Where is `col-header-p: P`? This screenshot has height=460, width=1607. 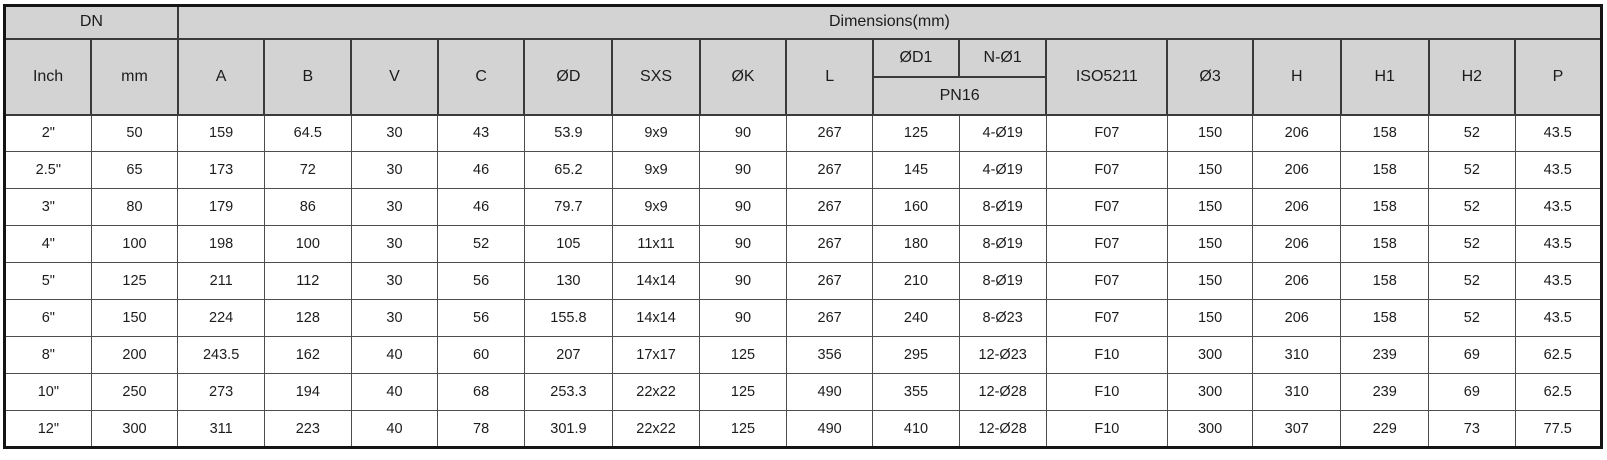
col-header-p: P is located at coordinates (1558, 76).